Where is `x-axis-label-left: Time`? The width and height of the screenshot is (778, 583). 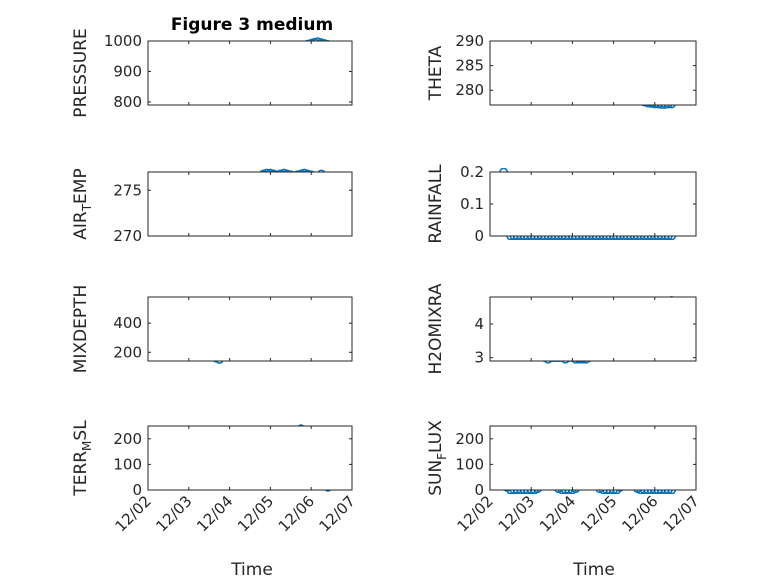
x-axis-label-left: Time is located at coordinates (251, 570).